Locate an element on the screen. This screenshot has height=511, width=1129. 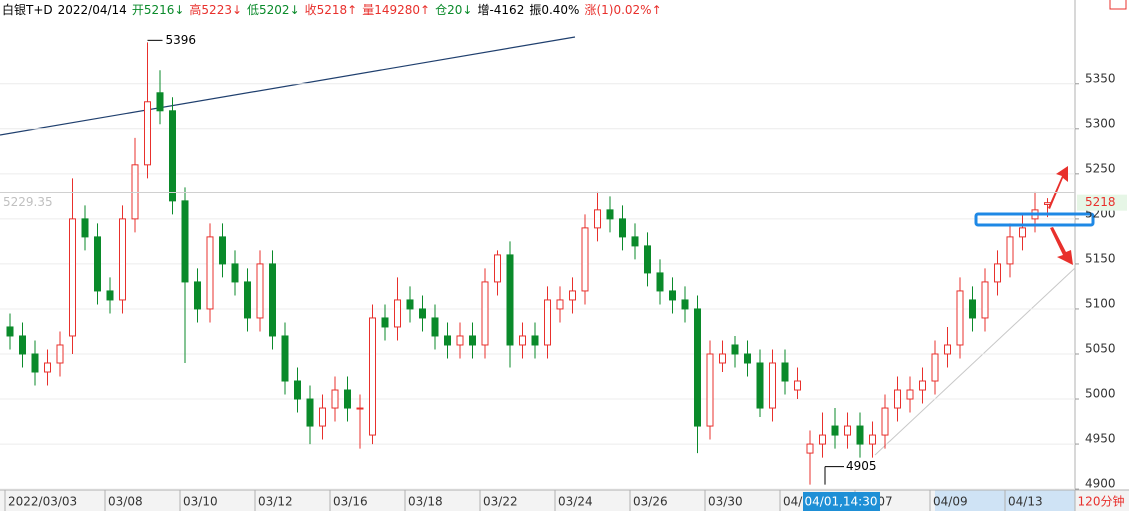
y-tick-label: 4950 is located at coordinates (1100, 439).